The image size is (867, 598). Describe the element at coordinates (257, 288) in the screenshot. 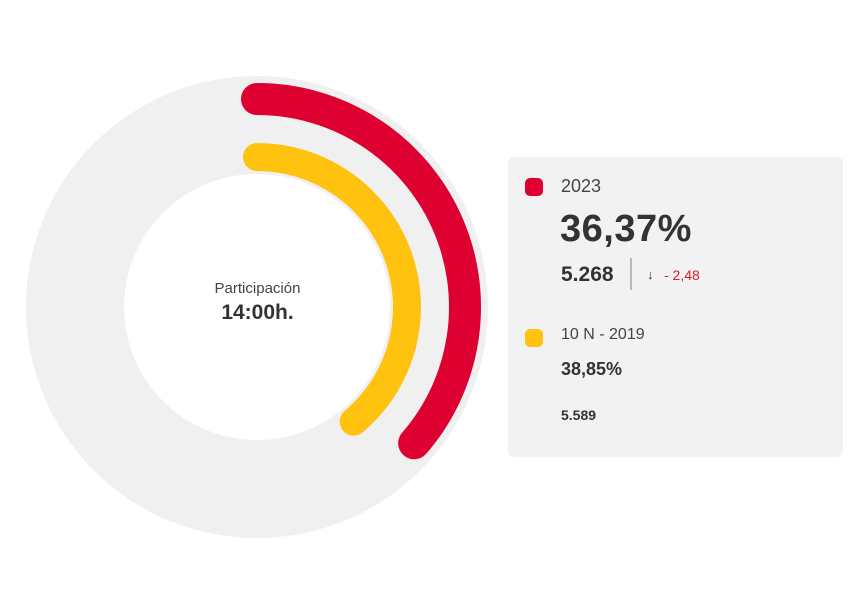

I see `participation-label: Participación` at that location.